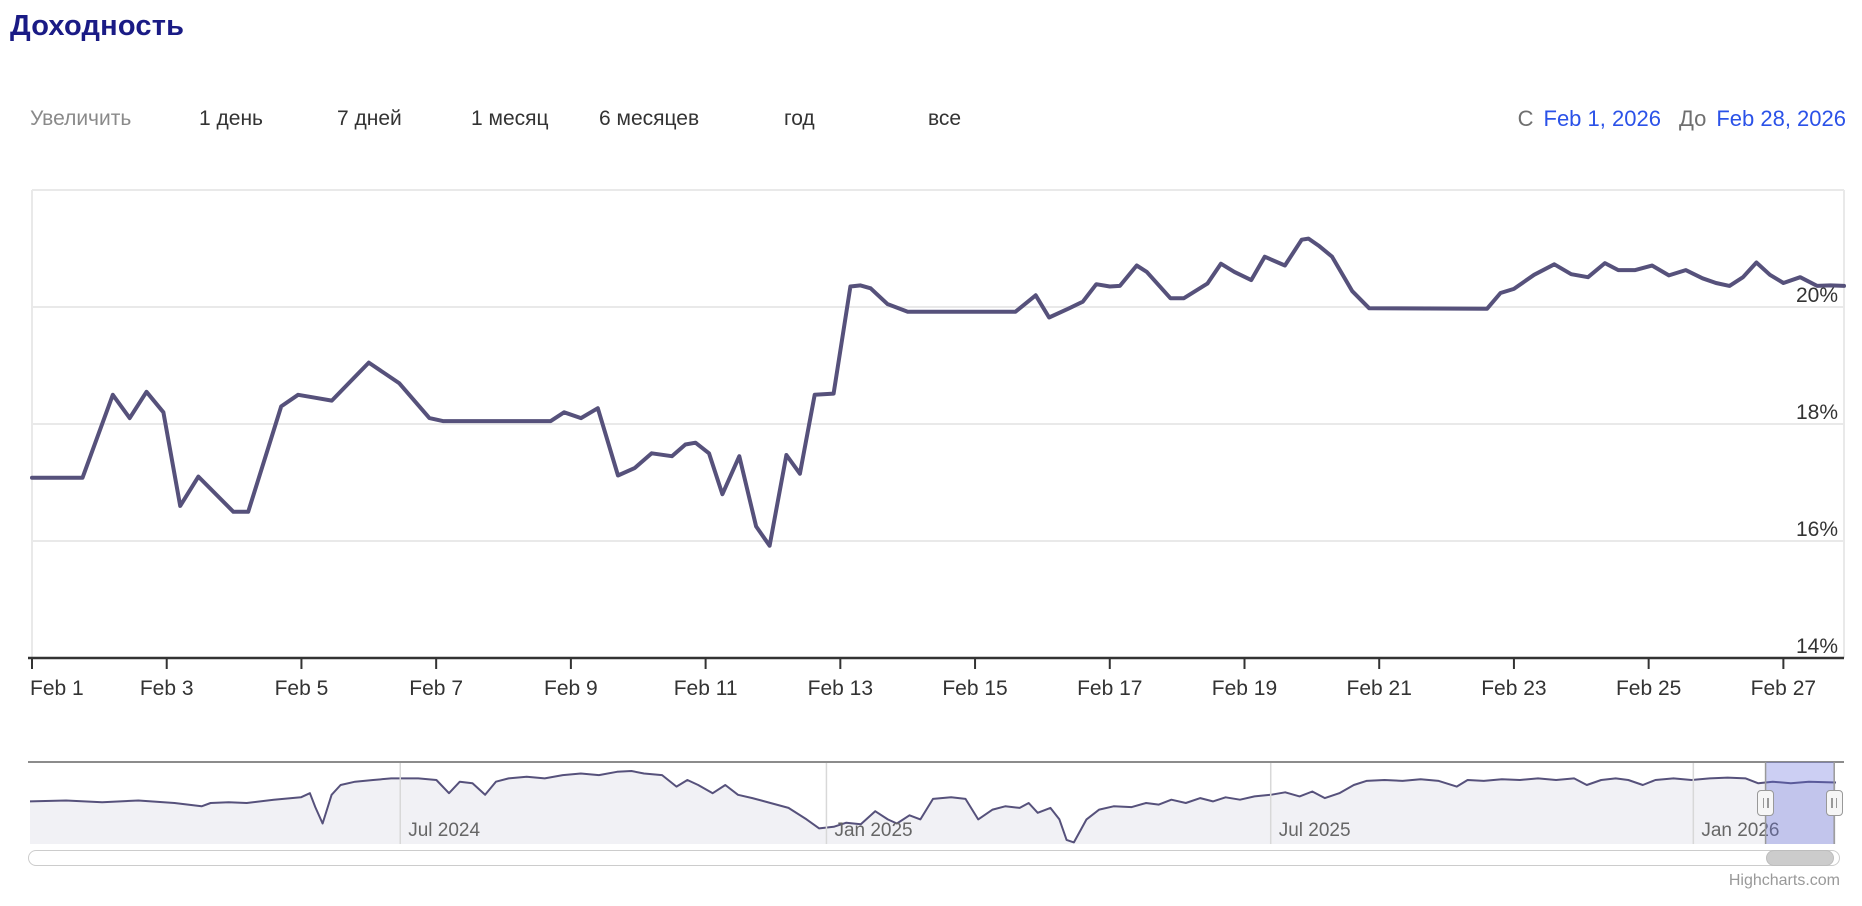 The height and width of the screenshot is (906, 1862). What do you see at coordinates (231, 118) in the screenshot?
I see `range-button-1-day: 1 день` at bounding box center [231, 118].